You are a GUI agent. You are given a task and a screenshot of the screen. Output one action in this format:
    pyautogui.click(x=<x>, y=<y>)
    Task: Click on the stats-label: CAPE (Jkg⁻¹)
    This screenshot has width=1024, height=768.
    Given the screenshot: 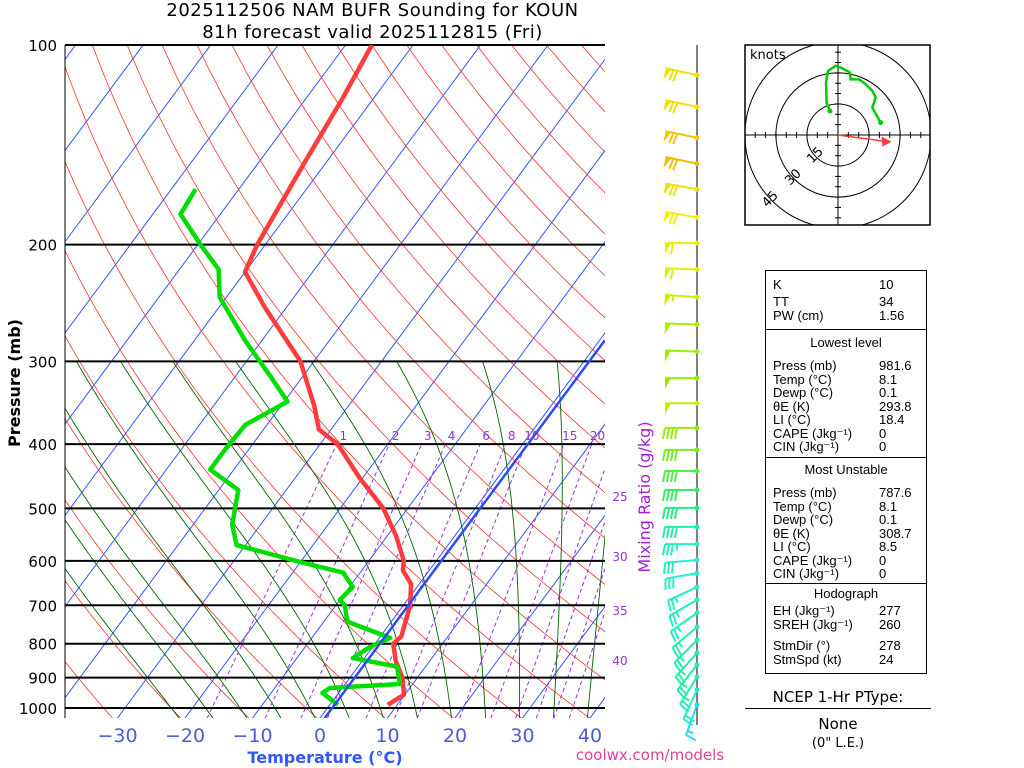 What is the action you would take?
    pyautogui.click(x=813, y=433)
    